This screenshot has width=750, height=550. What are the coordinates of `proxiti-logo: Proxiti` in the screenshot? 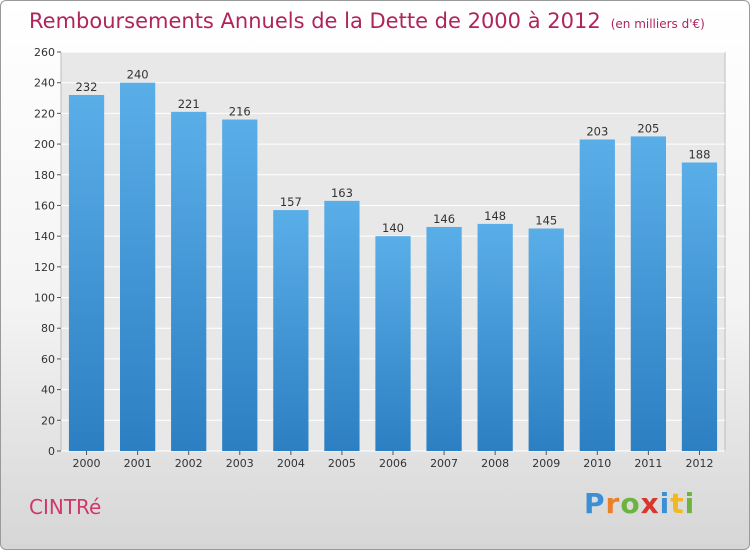 It's located at (639, 503).